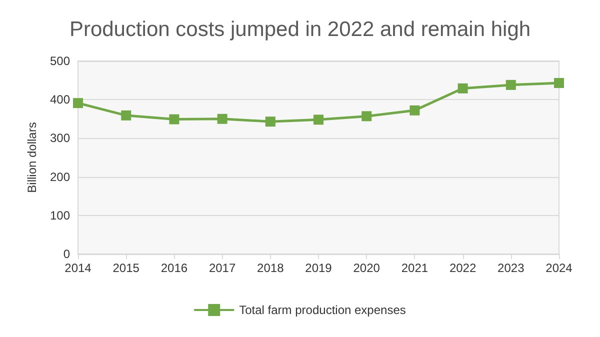  I want to click on y-tick-label: 300, so click(60, 138).